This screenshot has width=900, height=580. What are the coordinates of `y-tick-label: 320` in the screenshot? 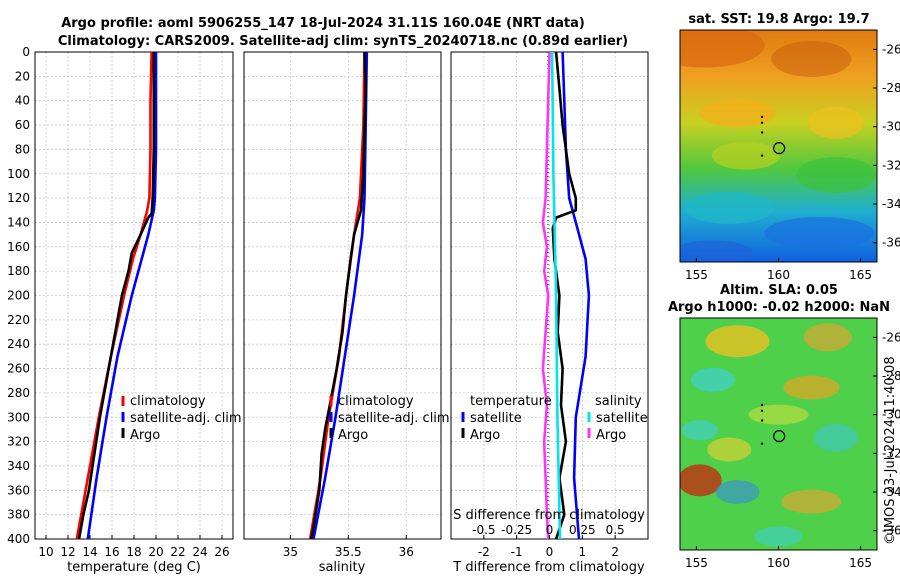 It's located at (18, 442).